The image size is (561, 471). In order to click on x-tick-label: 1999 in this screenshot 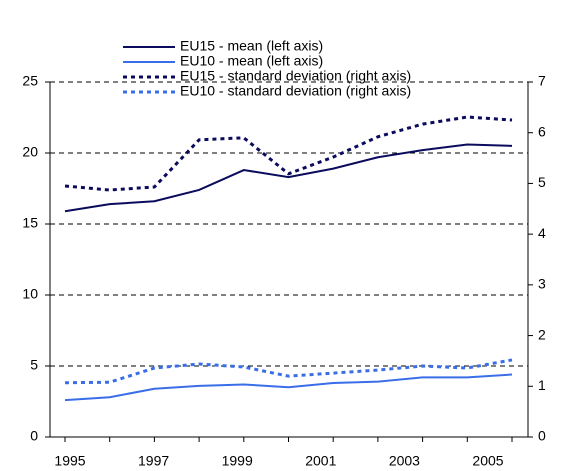, I will do `click(237, 461)`.